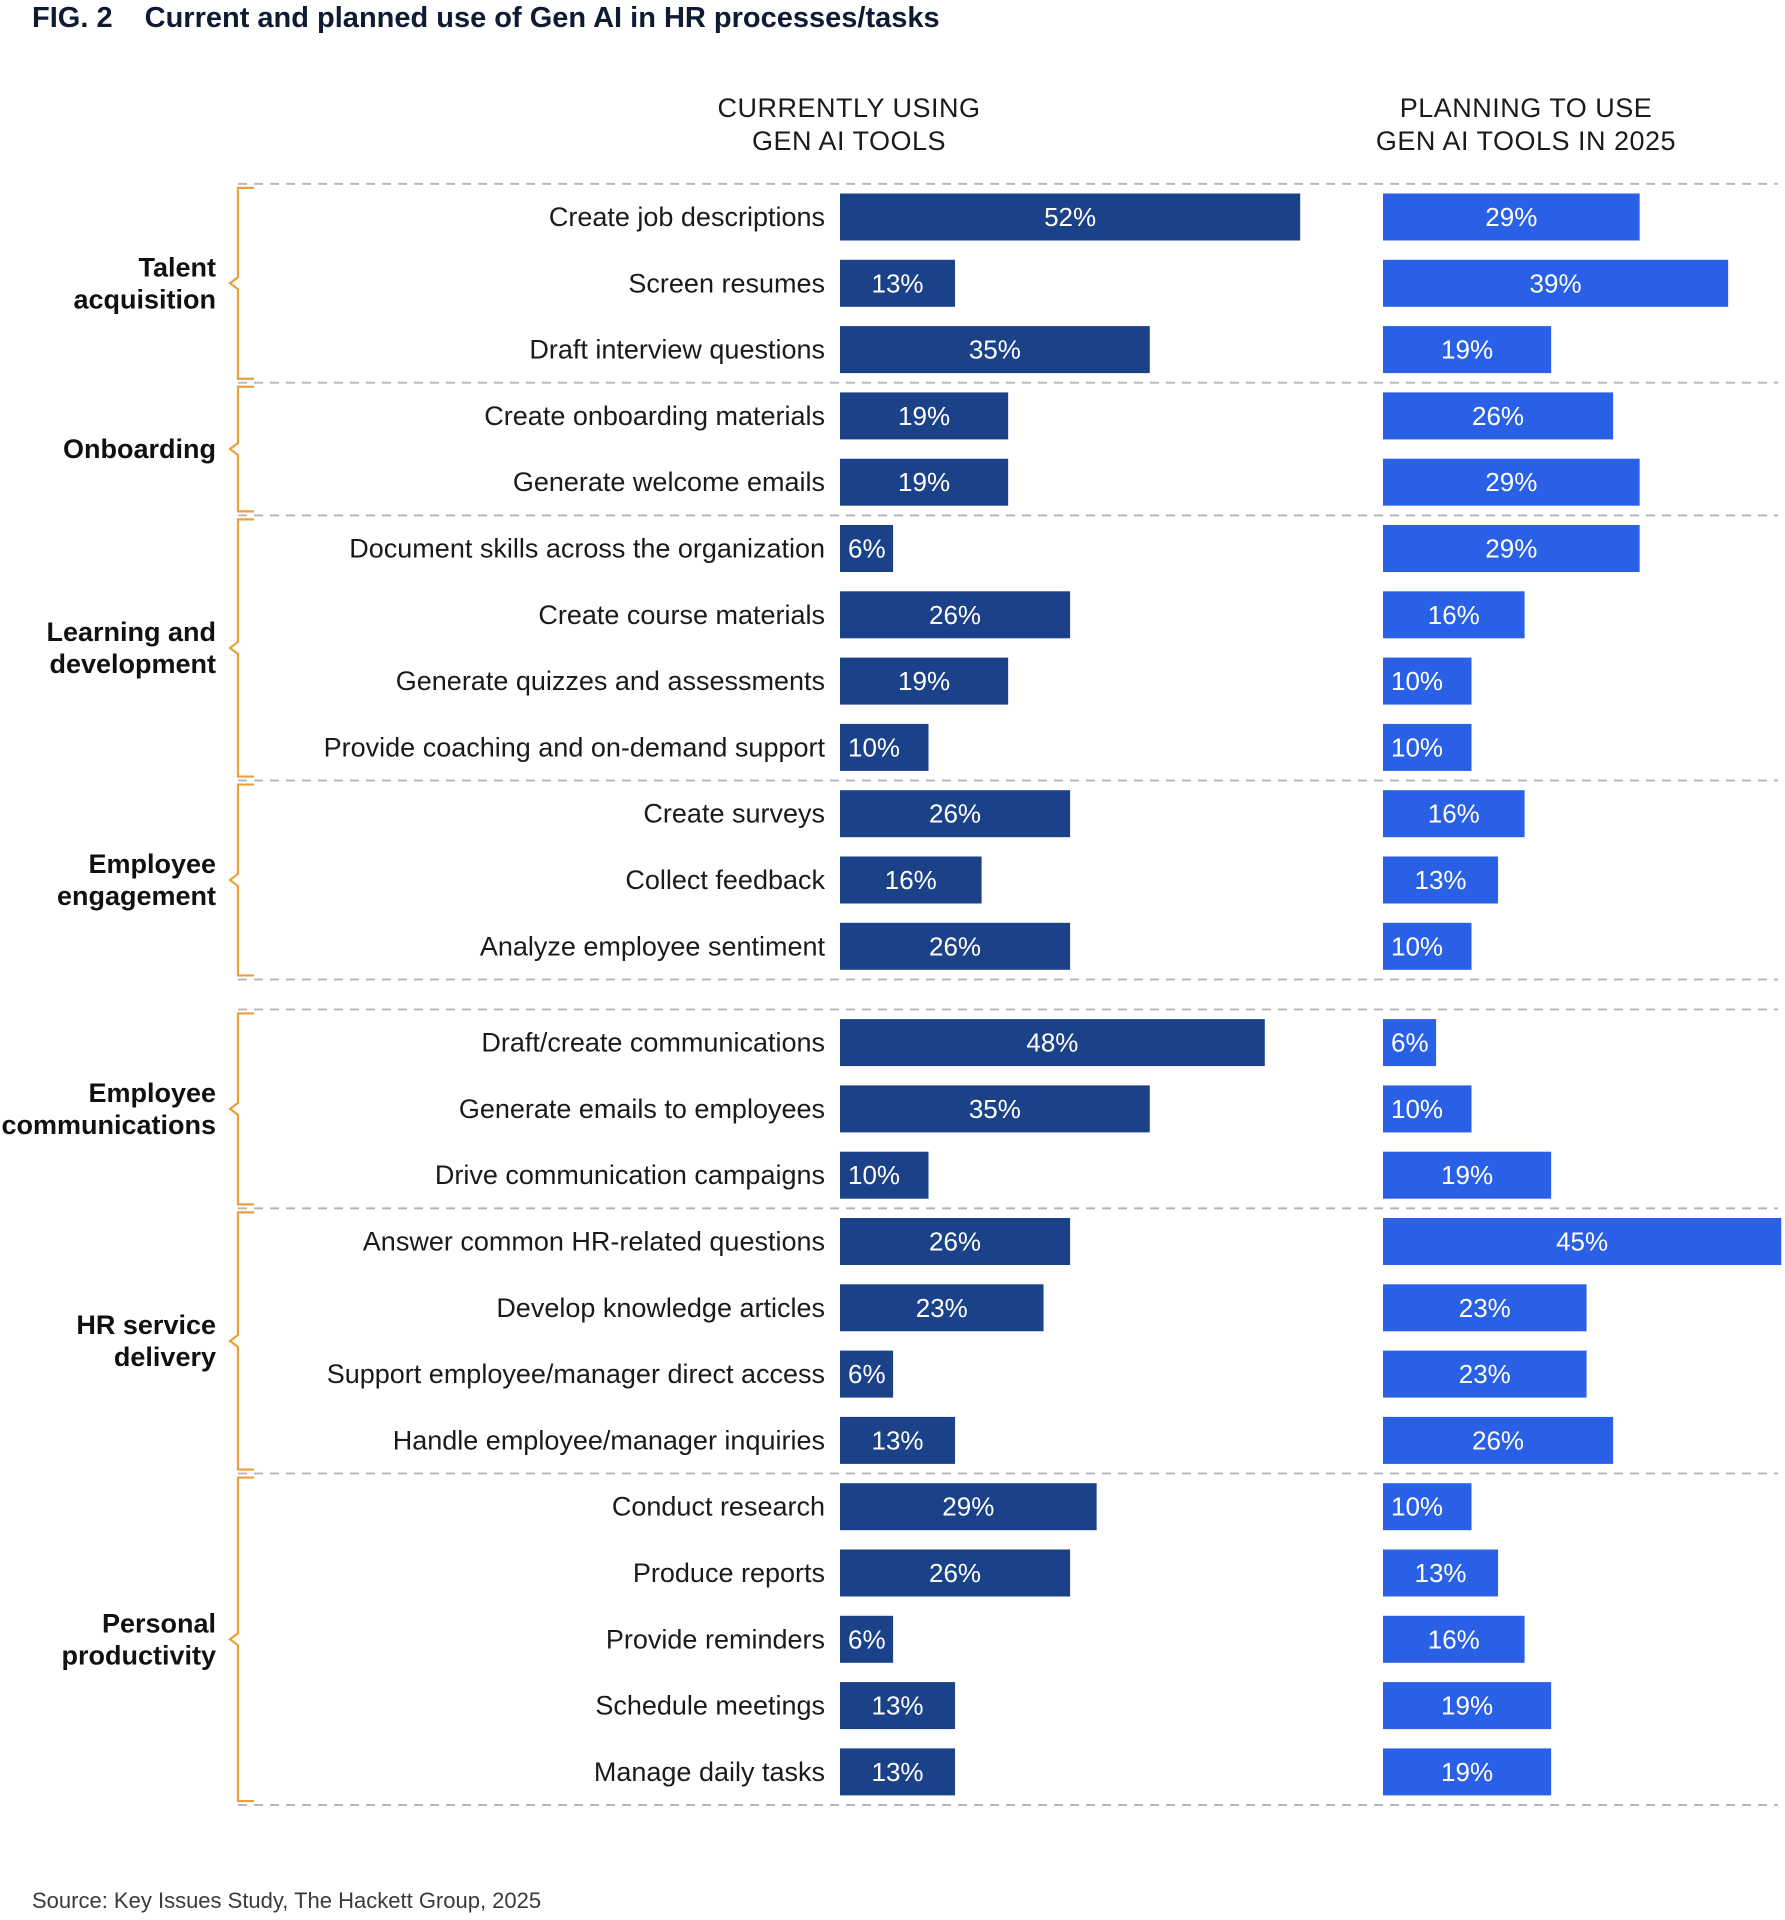  I want to click on task-label: Create course materials, so click(681, 615).